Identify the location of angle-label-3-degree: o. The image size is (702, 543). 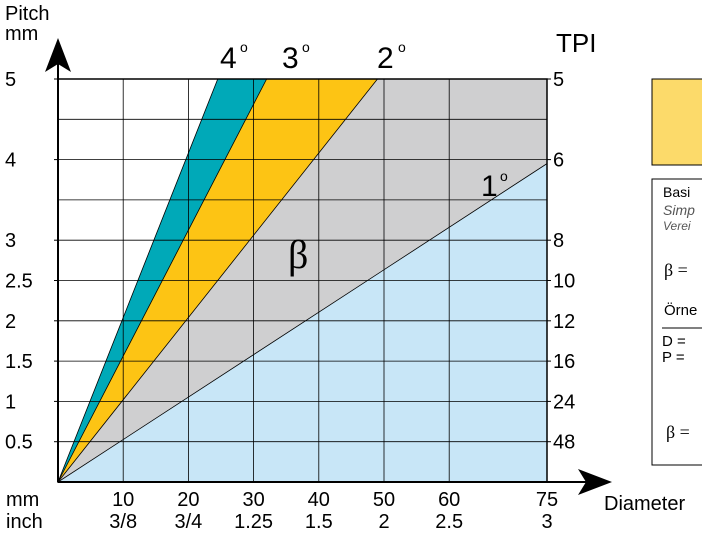
(306, 47).